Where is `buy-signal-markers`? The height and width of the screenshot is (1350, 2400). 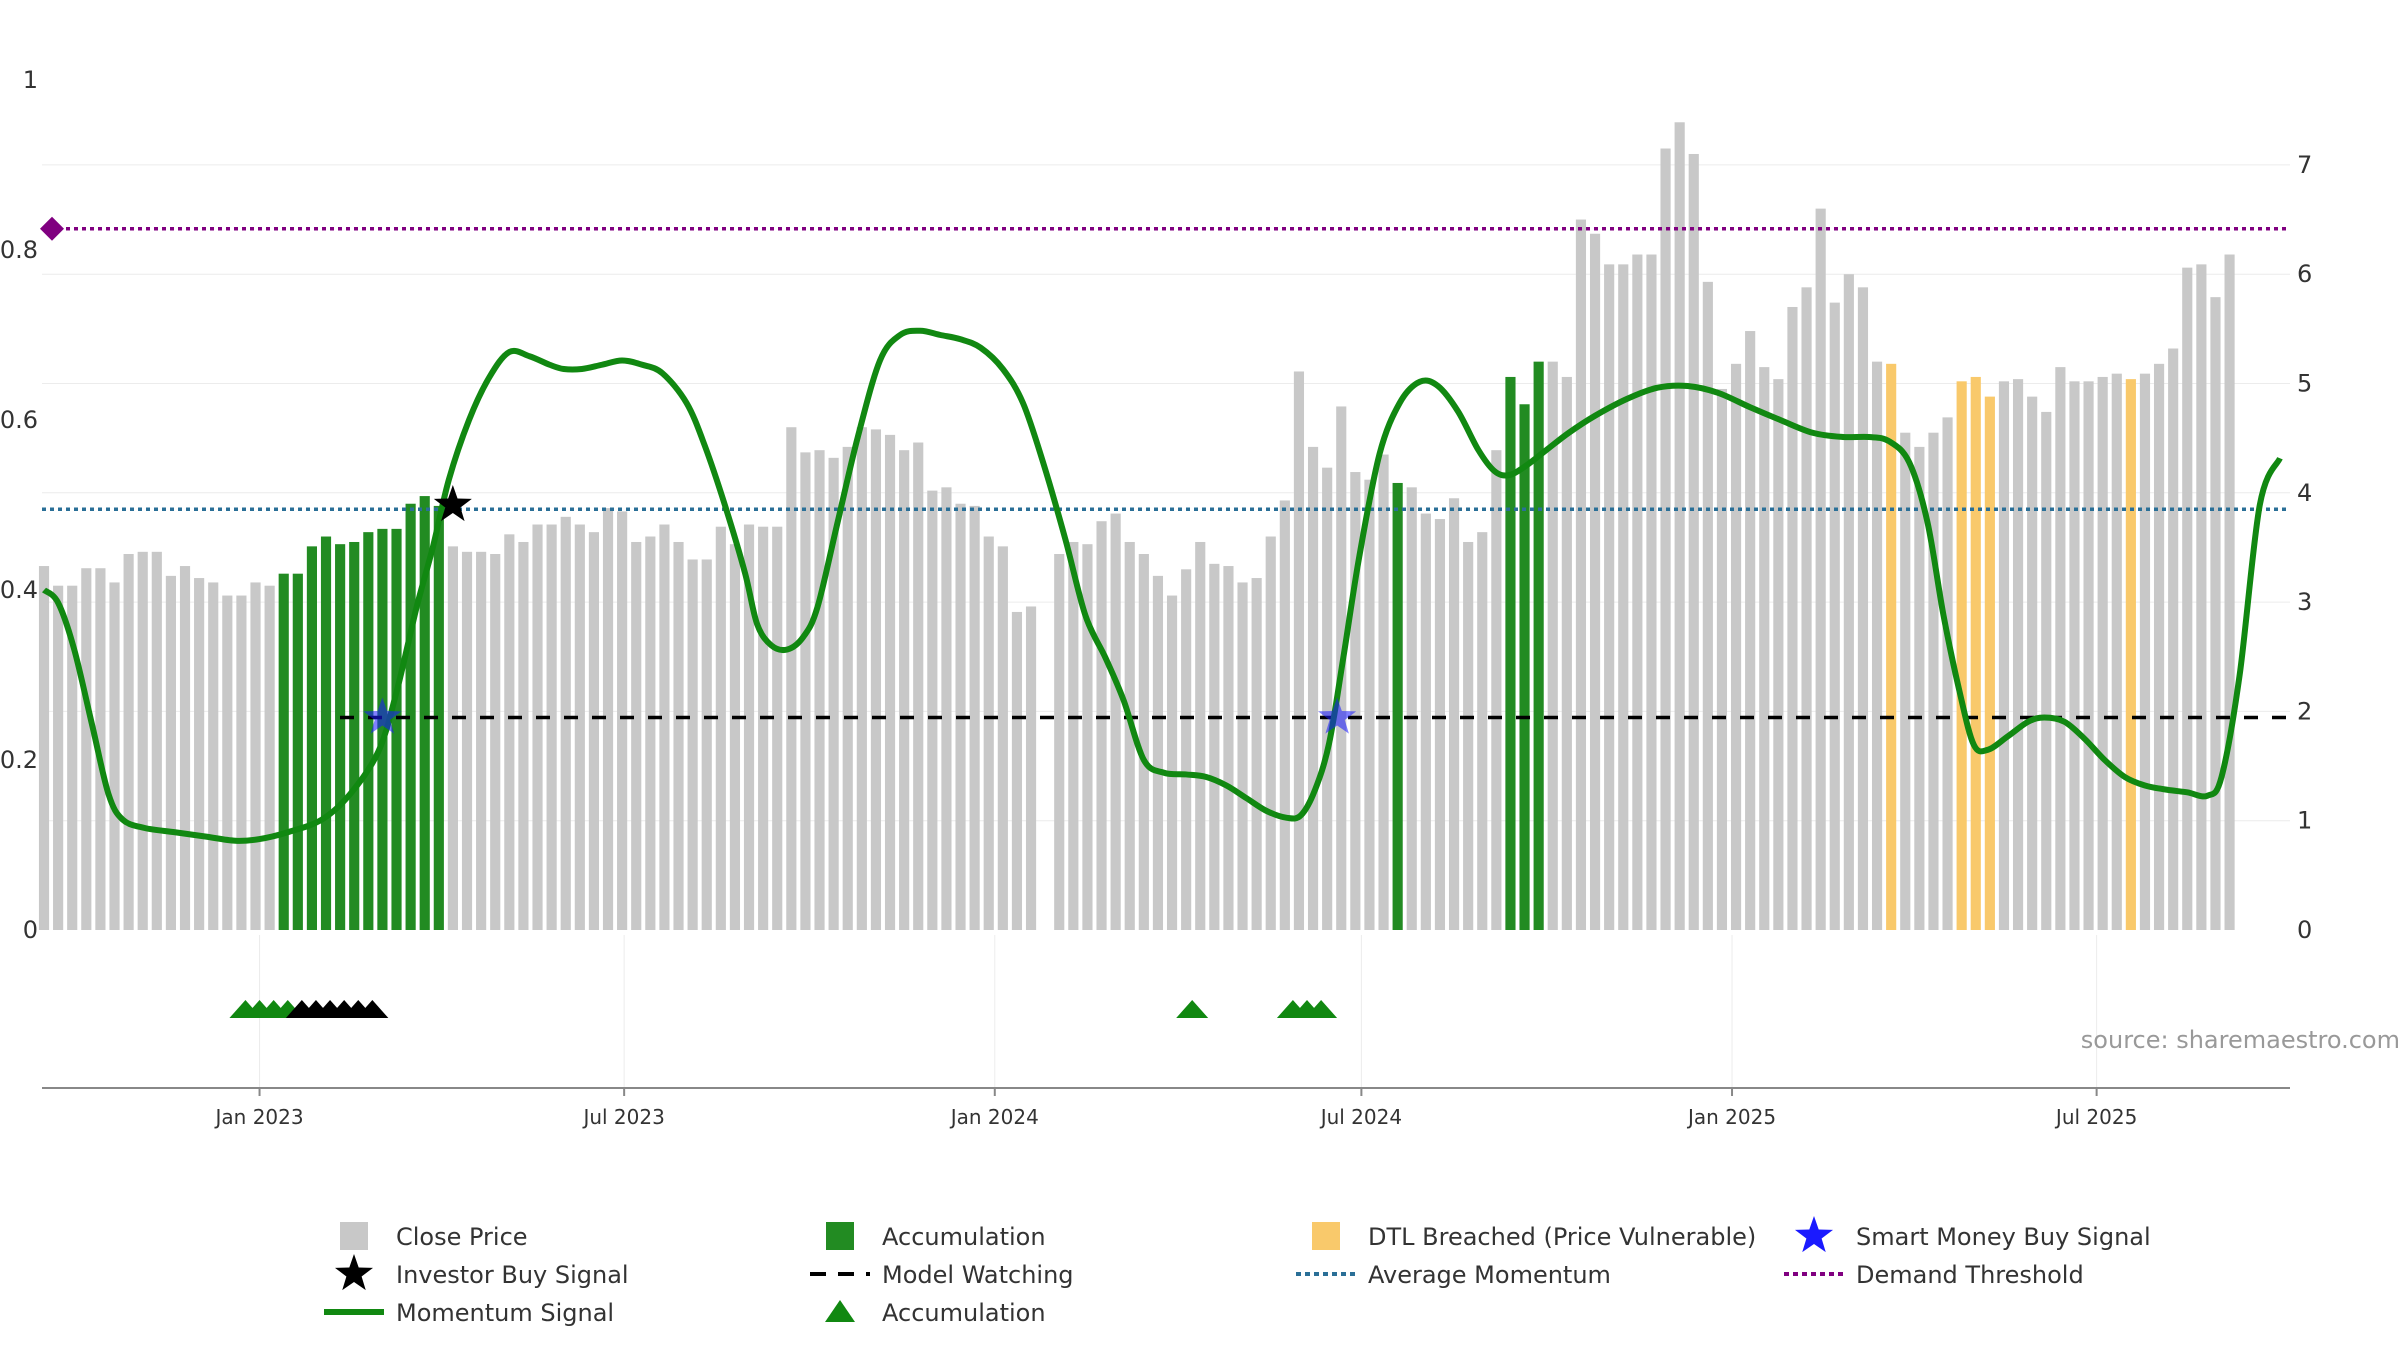 buy-signal-markers is located at coordinates (860, 609).